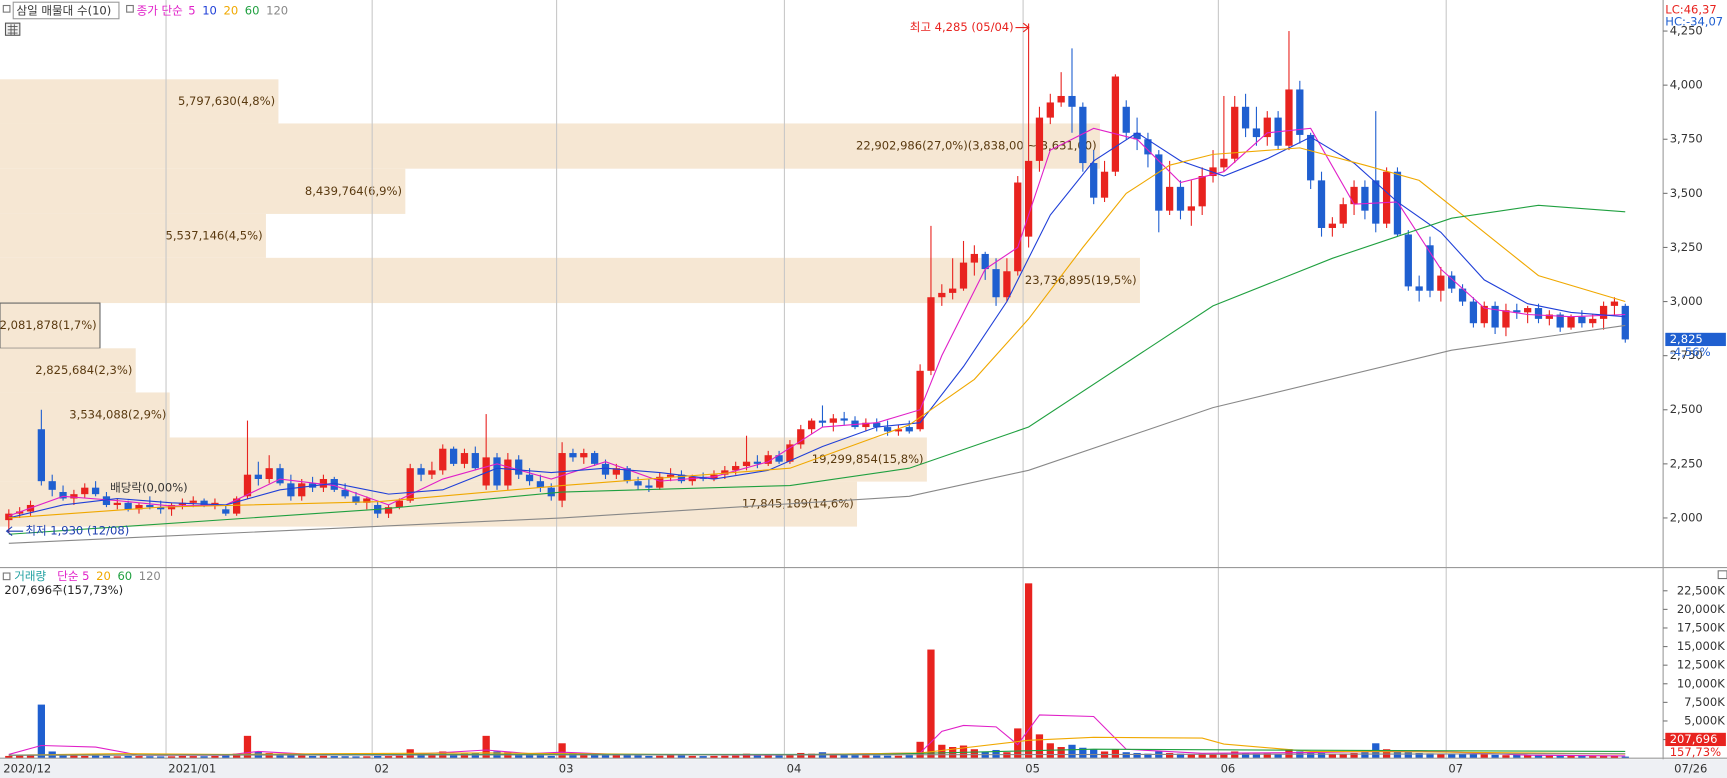 This screenshot has width=1727, height=778. Describe the element at coordinates (1695, 752) in the screenshot. I see `volume-change-label: 157,73%` at that location.